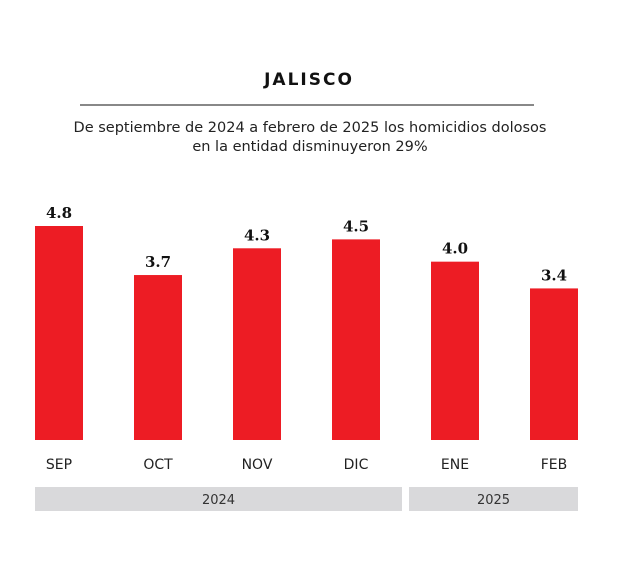  I want to click on subtitle-line: en la entidad disminuyeron 29%, so click(310, 147).